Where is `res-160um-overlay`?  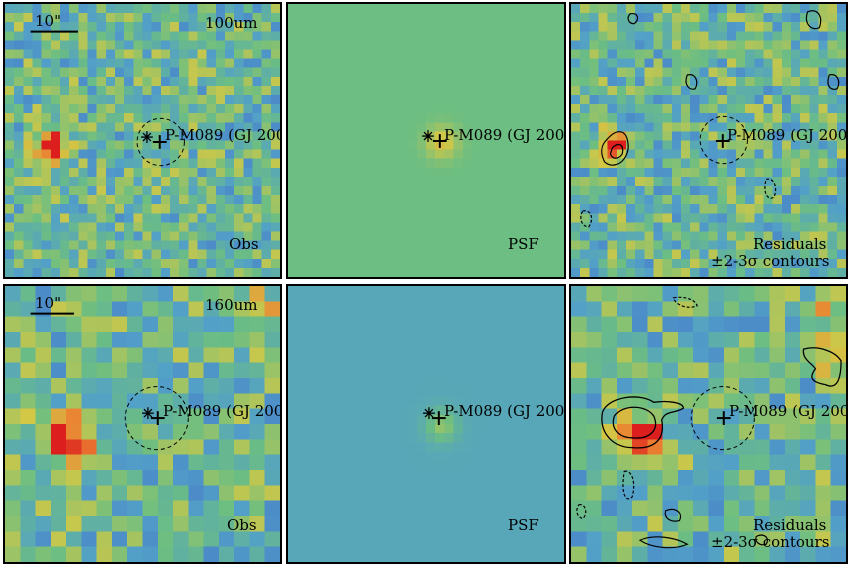
res-160um-overlay is located at coordinates (709, 422).